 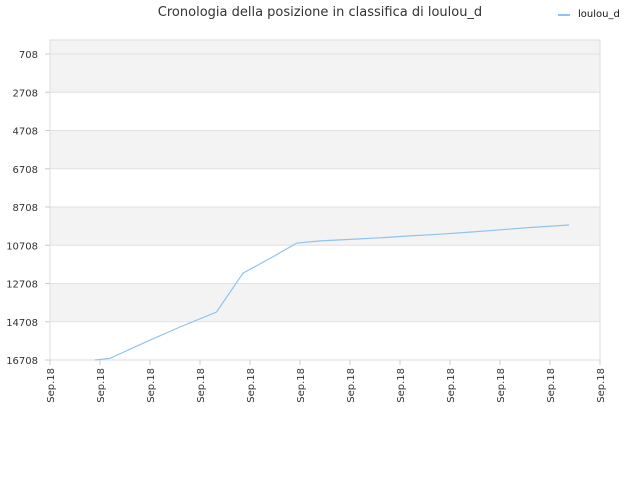 I want to click on y-tick-label: 16708, so click(x=22, y=361).